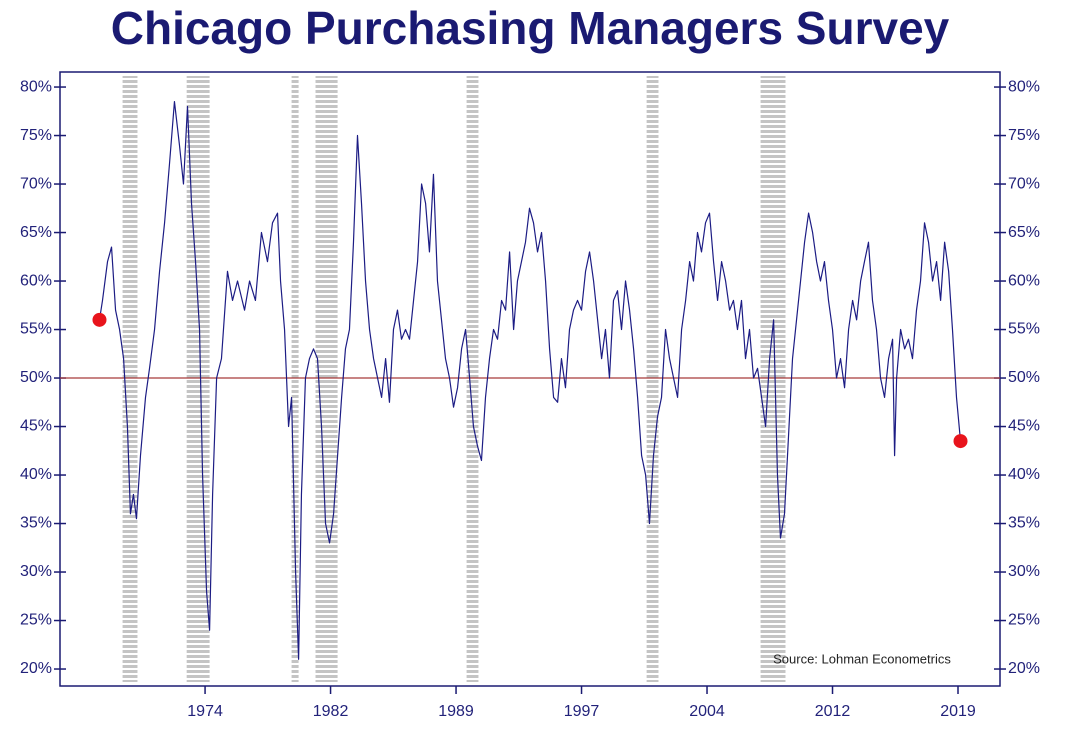  Describe the element at coordinates (833, 711) in the screenshot. I see `x-tick-label: 2012` at that location.